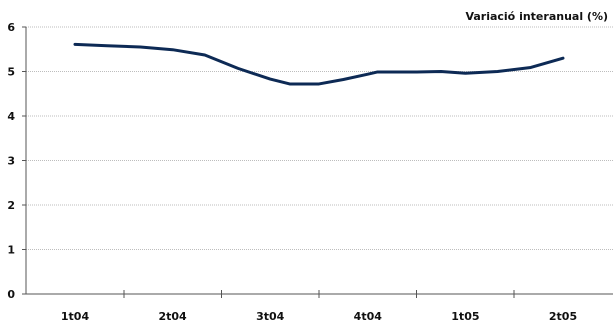 Image resolution: width=613 pixels, height=327 pixels. What do you see at coordinates (536, 16) in the screenshot?
I see `chart-title: Variació interanual (%)` at bounding box center [536, 16].